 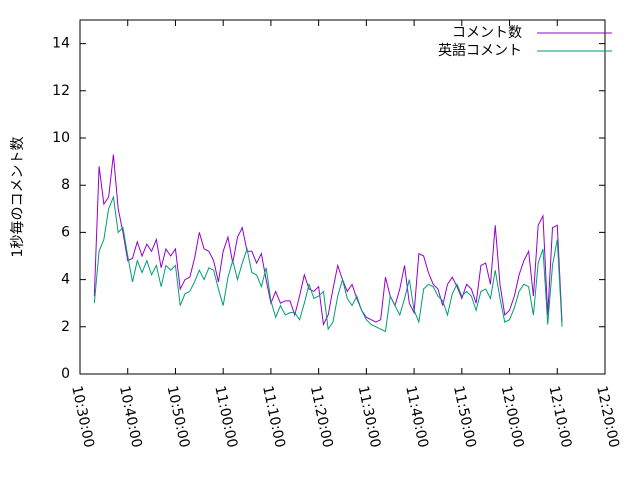 I want to click on x-tick-label: 12:20:00, so click(x=607, y=416).